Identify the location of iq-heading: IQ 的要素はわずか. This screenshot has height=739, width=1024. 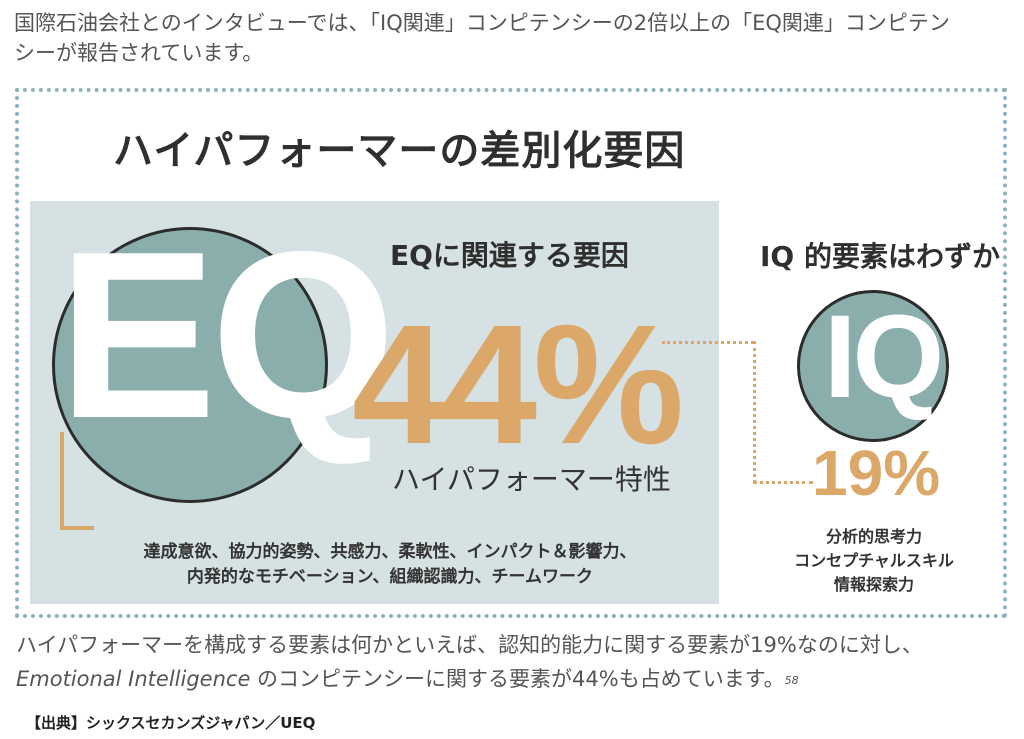
(880, 256).